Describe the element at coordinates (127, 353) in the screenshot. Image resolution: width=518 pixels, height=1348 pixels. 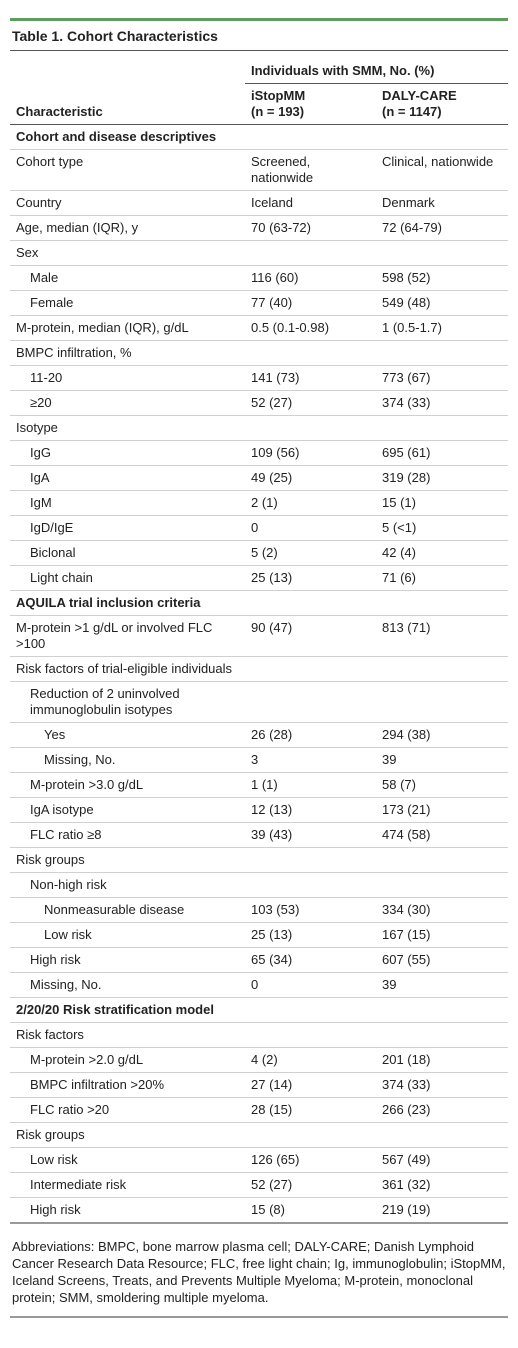
I see `row-label: BMPC infiltration, %` at that location.